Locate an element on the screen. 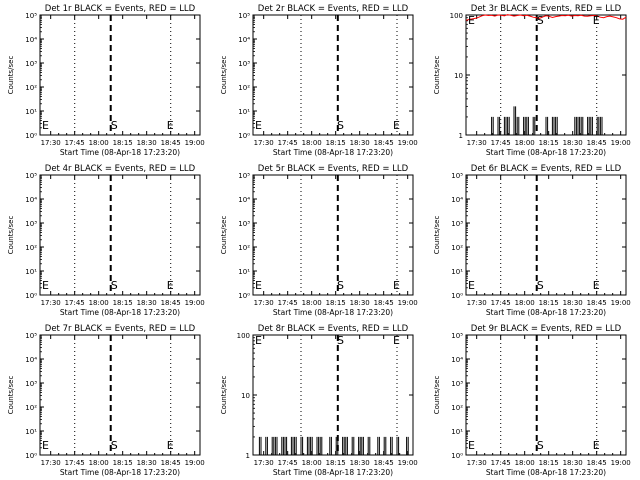 Image resolution: width=640 pixels, height=480 pixels. y-tick-label: 100 is located at coordinates (243, 336).